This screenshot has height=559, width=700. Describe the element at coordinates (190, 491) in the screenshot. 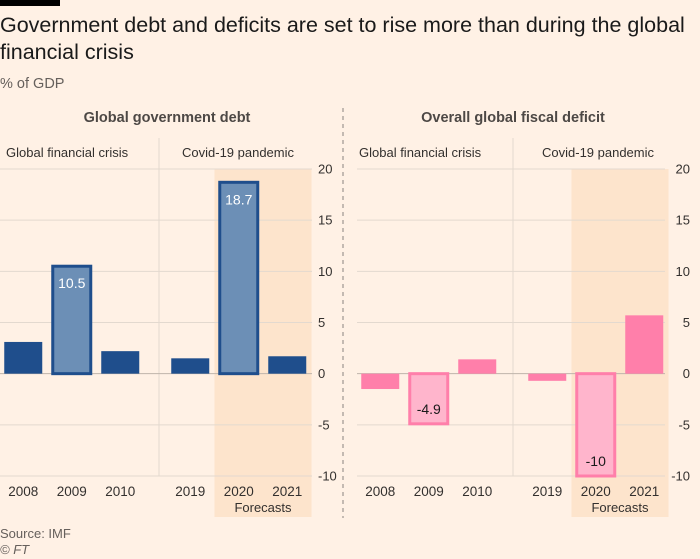

I see `debt-x-tick-label: 2019` at that location.